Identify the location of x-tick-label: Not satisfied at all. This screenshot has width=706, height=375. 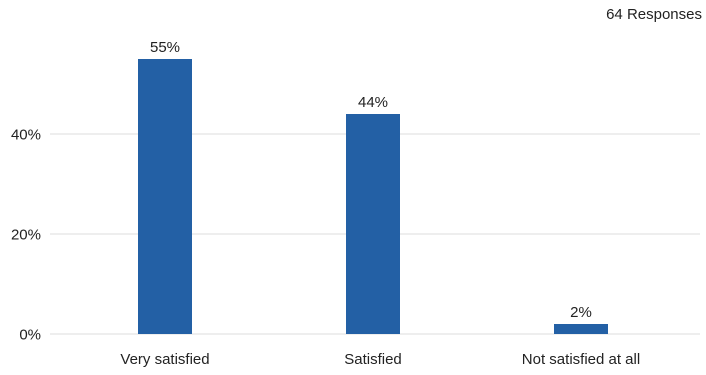
(581, 359).